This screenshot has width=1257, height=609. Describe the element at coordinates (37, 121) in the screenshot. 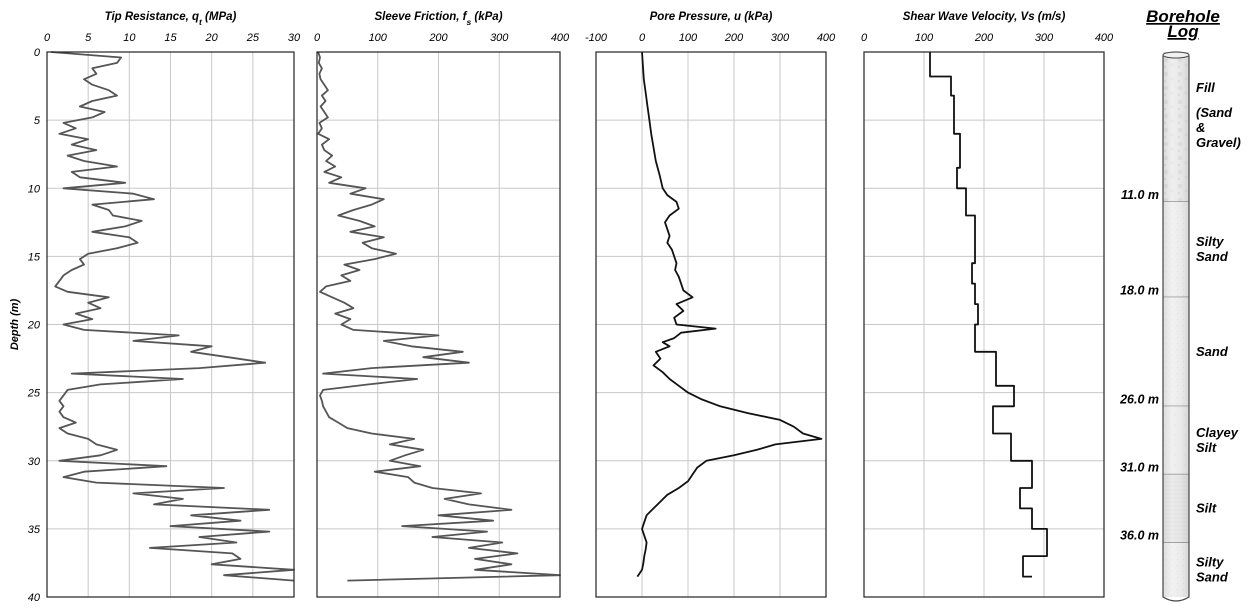

I see `y-tick-label: 5` at that location.